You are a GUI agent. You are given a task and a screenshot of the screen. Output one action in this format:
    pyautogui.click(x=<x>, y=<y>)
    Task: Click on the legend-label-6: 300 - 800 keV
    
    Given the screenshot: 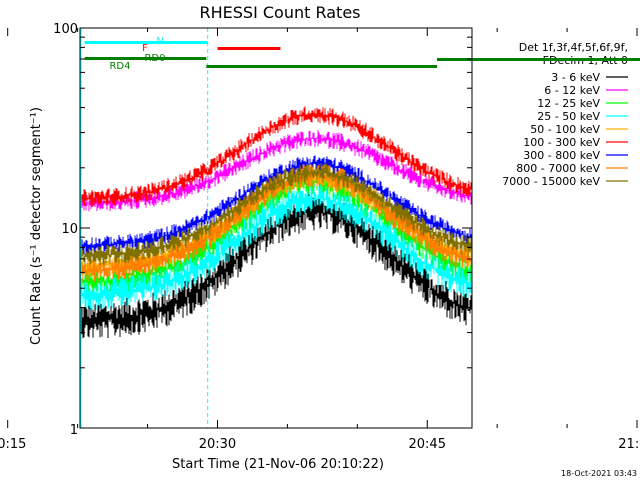 What is the action you would take?
    pyautogui.click(x=561, y=155)
    